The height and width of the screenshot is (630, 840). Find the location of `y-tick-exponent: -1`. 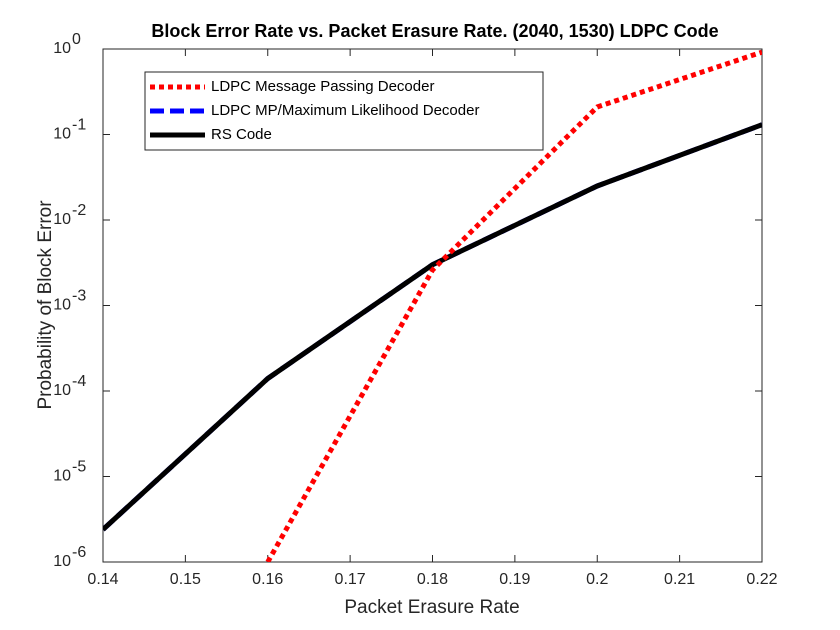

y-tick-exponent: -1 is located at coordinates (79, 125).